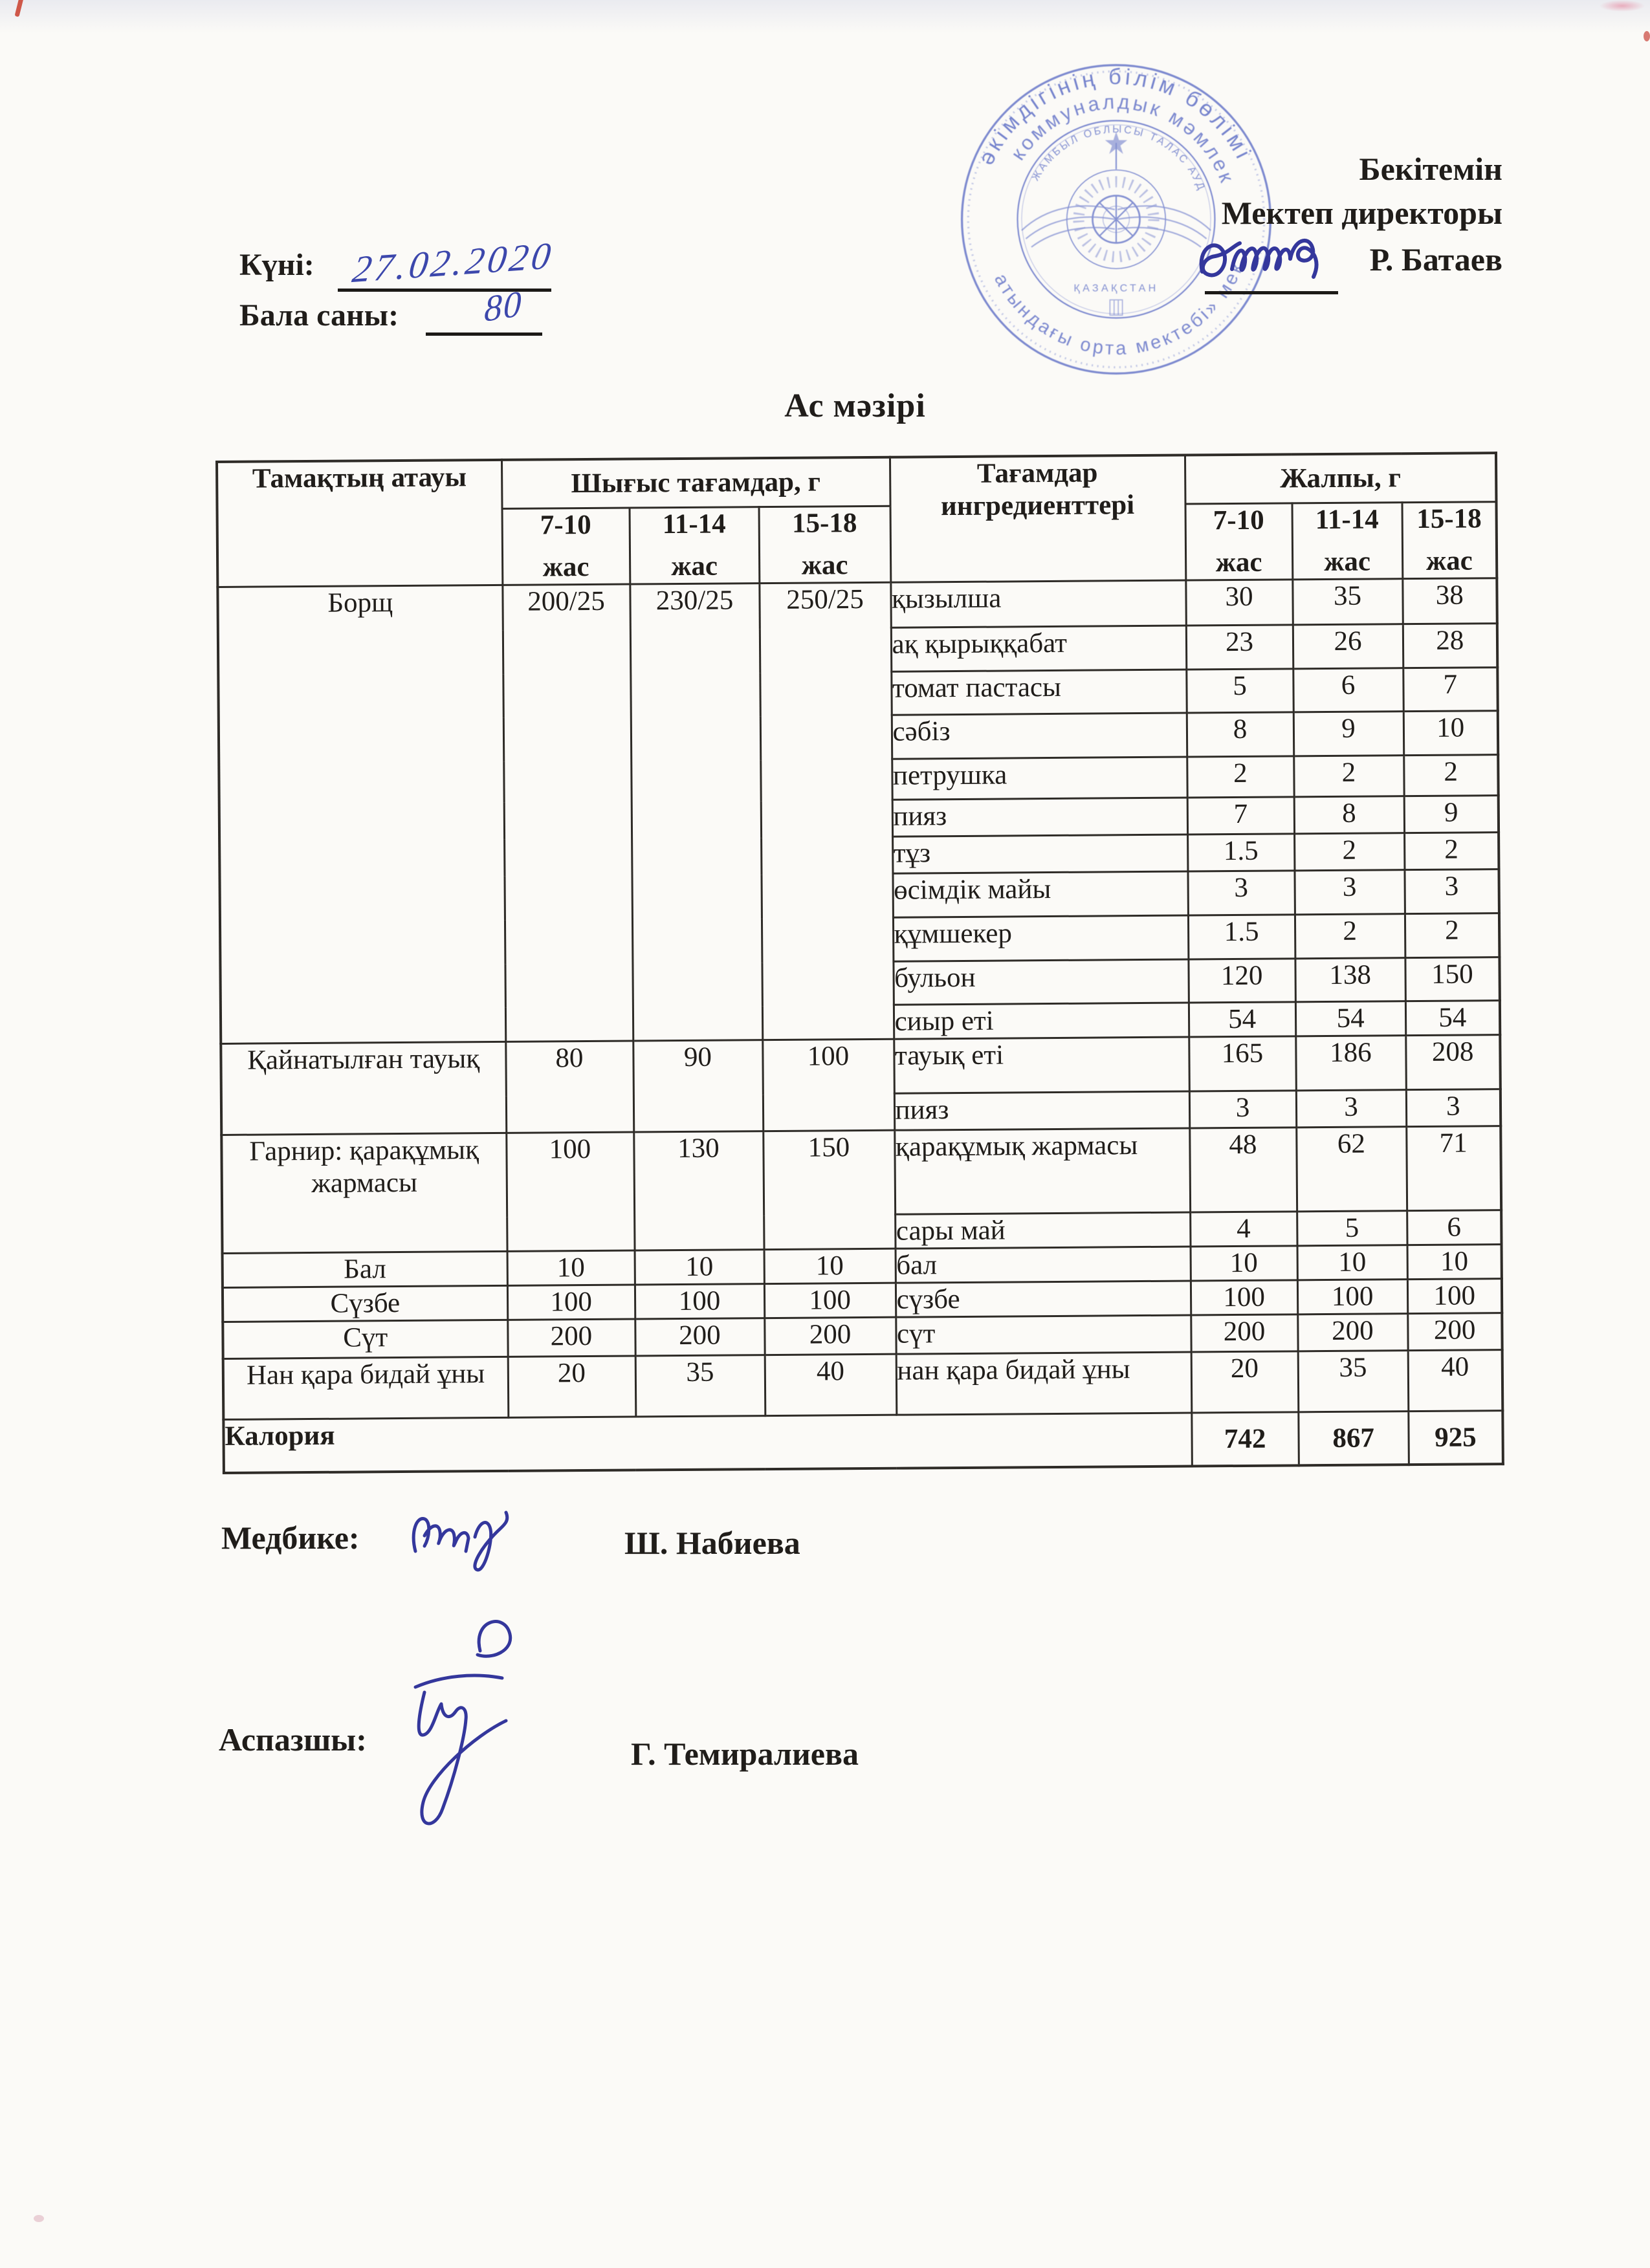  I want to click on column-header-age-group: 15-18 жас, so click(824, 544).